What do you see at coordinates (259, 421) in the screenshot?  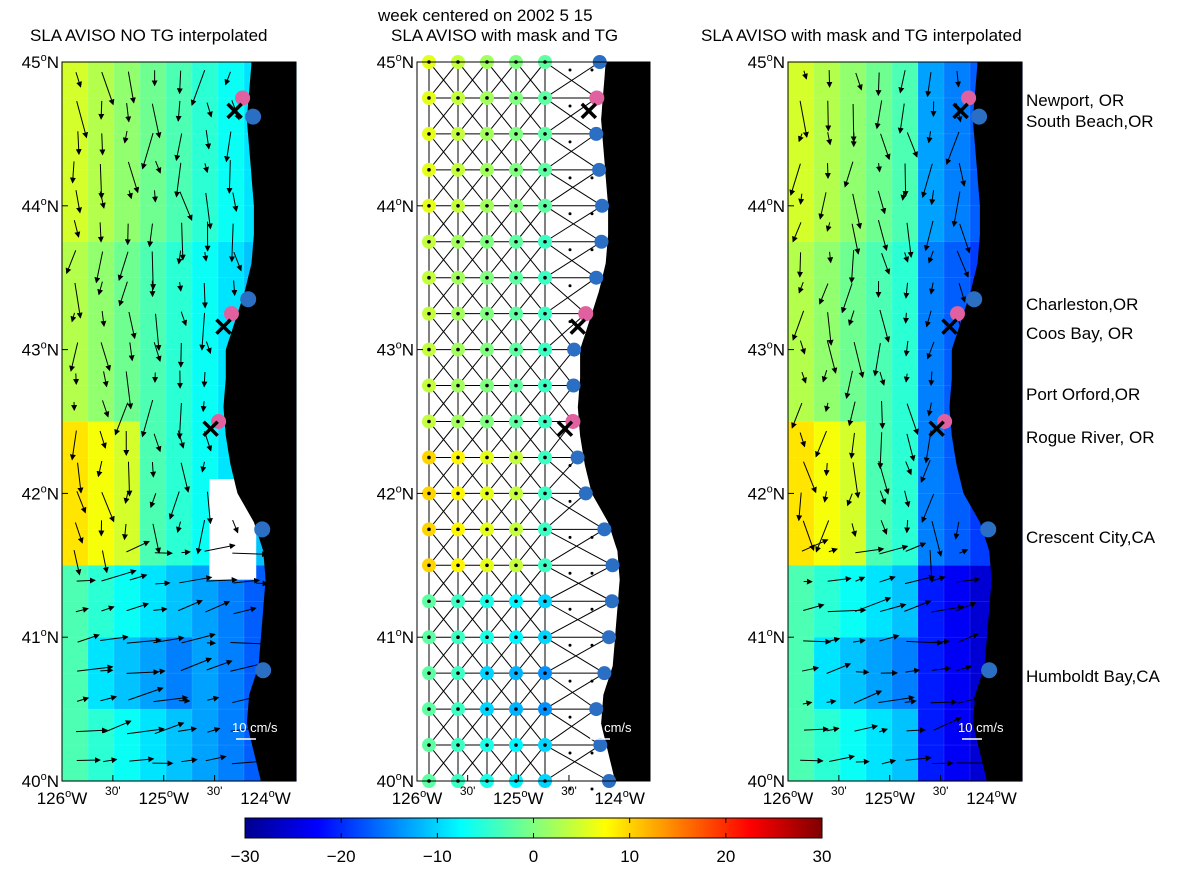 I see `land-mass` at bounding box center [259, 421].